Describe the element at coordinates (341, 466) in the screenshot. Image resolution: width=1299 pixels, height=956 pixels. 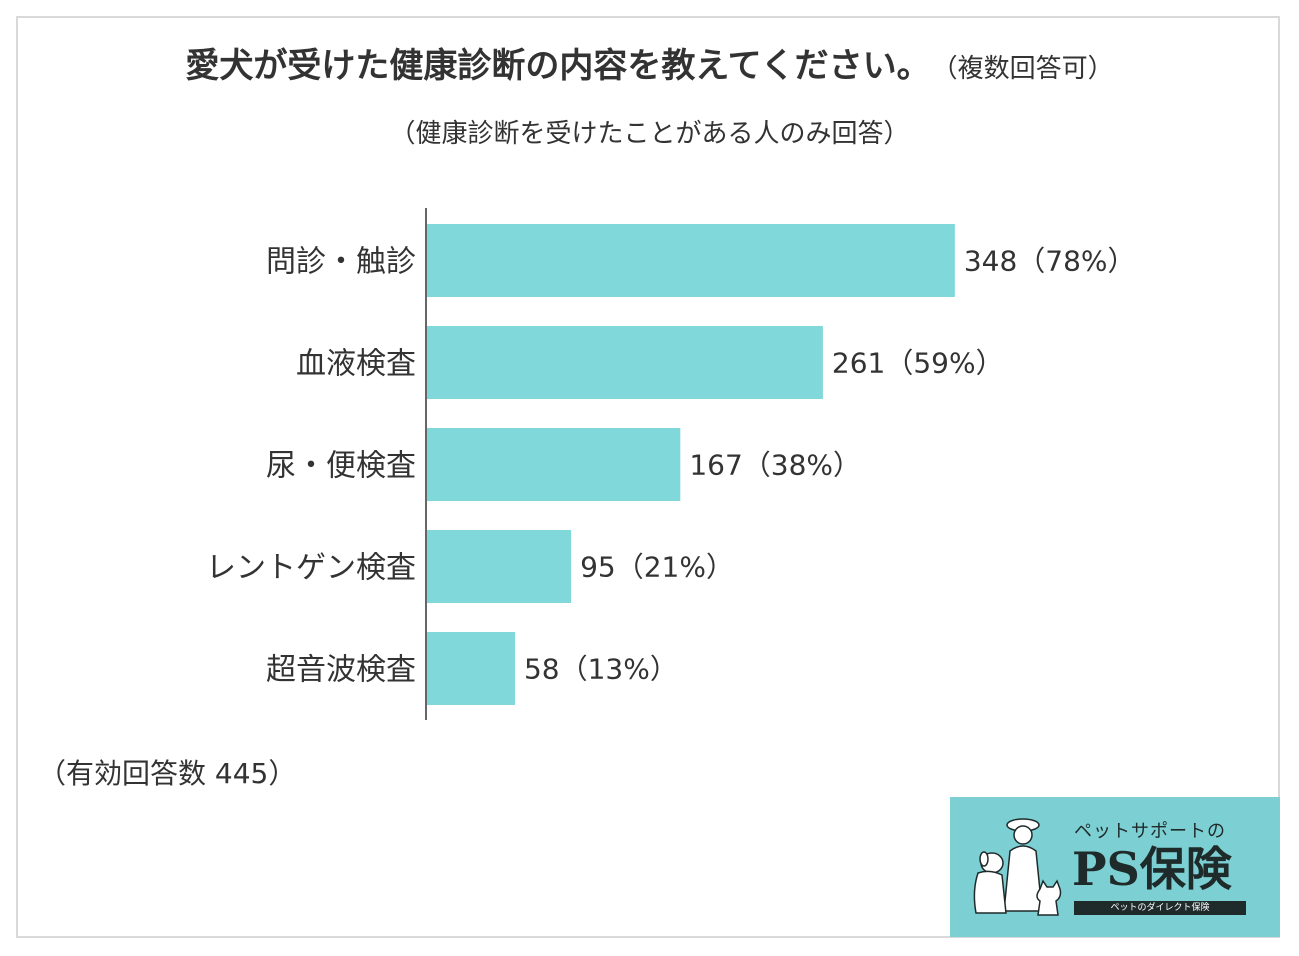
I see `category-label-3: 尿・便検査` at that location.